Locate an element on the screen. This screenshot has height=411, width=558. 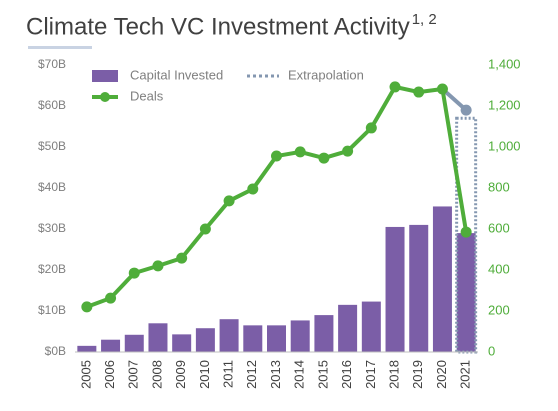
x-tick-label: 2008 is located at coordinates (156, 374).